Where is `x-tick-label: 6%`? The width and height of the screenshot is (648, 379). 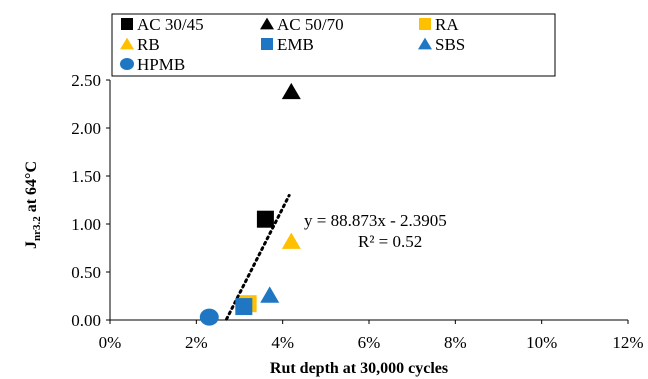
x-tick-label: 6% is located at coordinates (369, 342).